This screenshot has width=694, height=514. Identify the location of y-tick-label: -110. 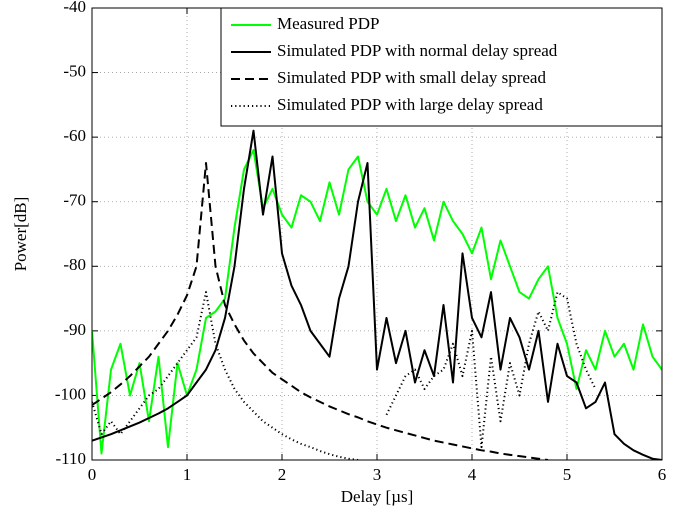
(70, 458).